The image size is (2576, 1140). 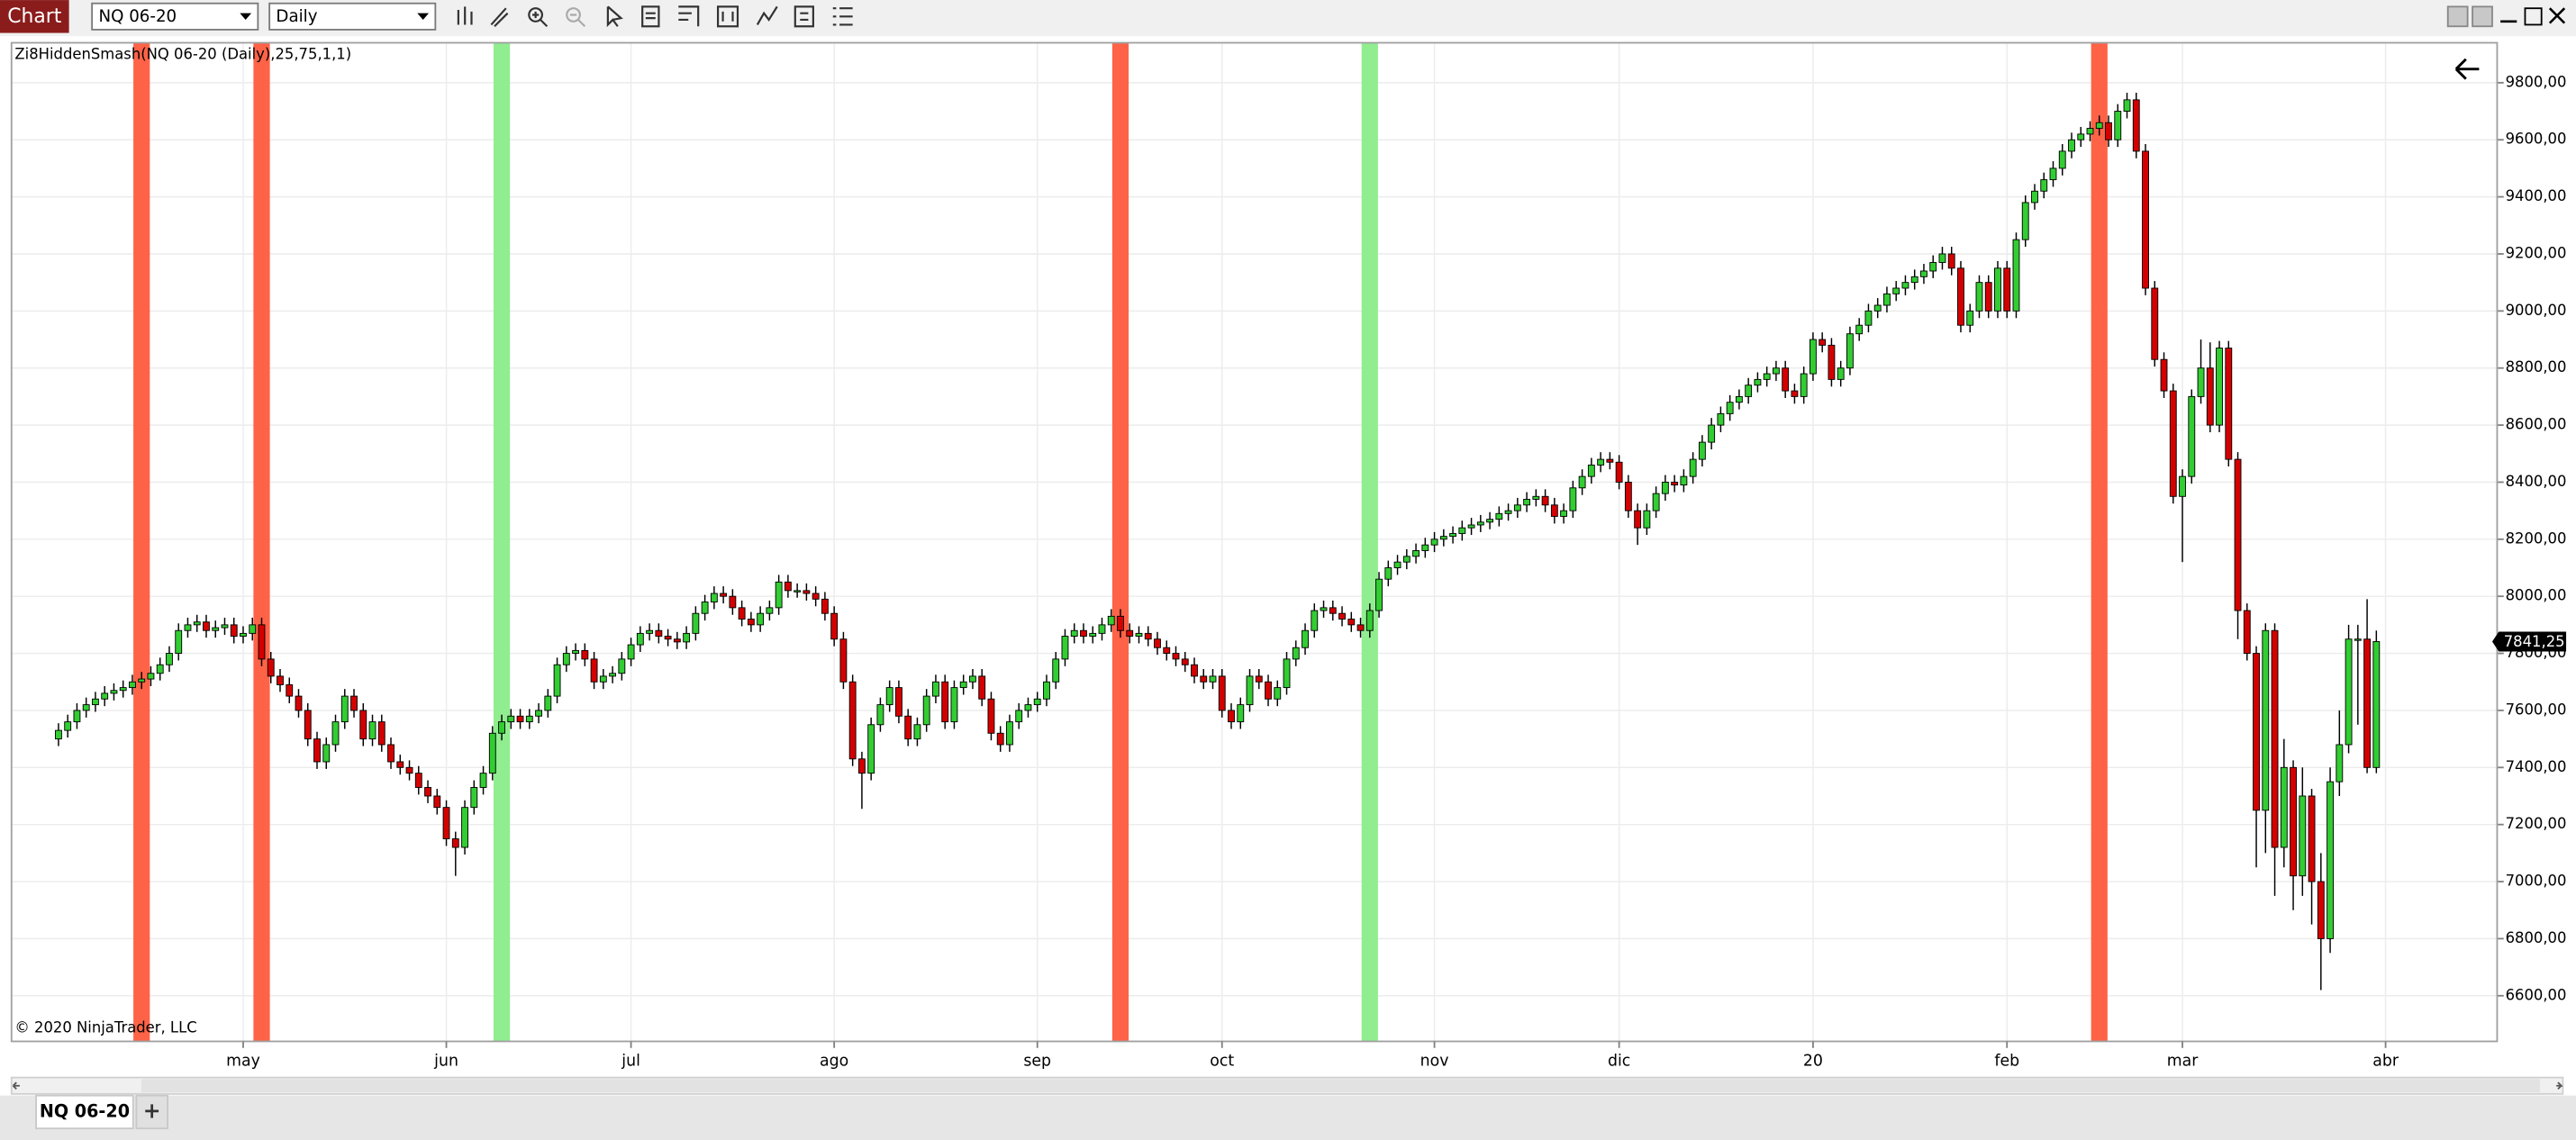 What do you see at coordinates (689, 16) in the screenshot?
I see `template-icon` at bounding box center [689, 16].